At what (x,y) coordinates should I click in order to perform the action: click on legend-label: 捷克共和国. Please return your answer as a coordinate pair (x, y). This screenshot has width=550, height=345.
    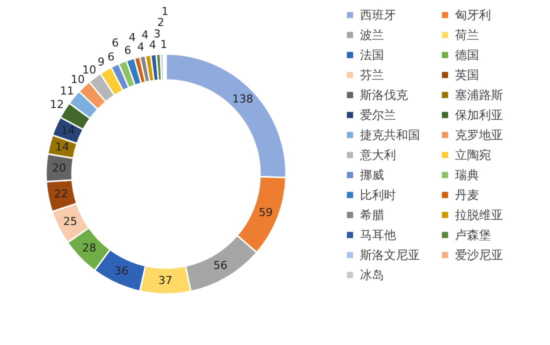
    Looking at the image, I should click on (390, 135).